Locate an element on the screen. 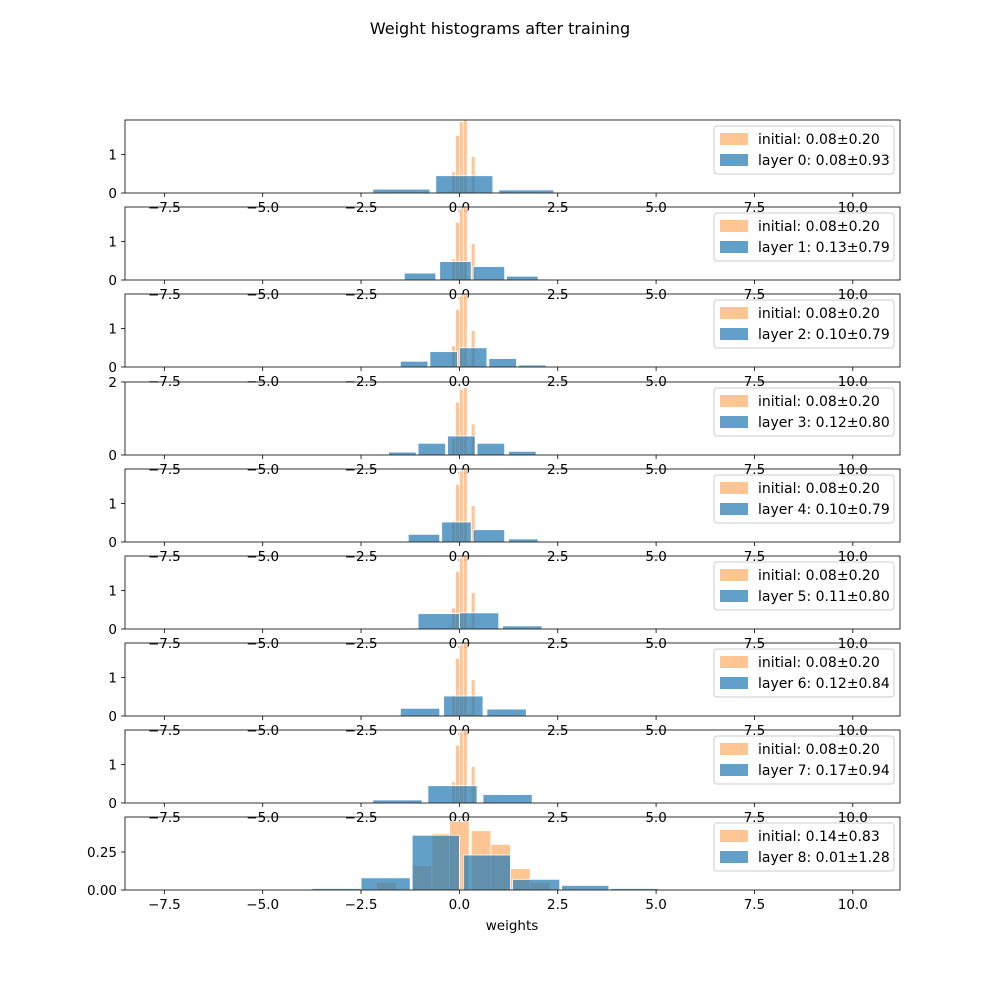  x-axis-label: weights is located at coordinates (512, 926).